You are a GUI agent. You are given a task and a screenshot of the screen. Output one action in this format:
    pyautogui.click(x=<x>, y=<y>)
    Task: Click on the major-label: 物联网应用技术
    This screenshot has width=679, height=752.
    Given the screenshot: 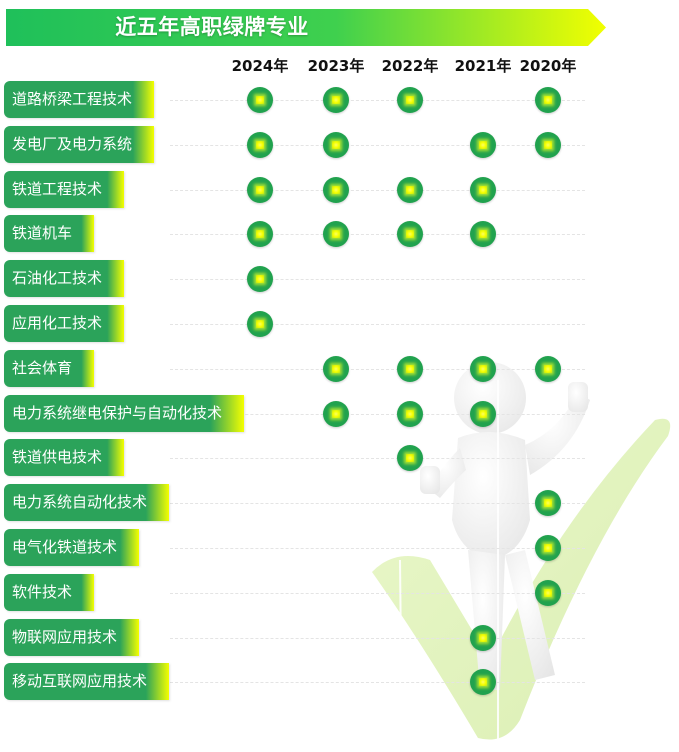 What is the action you would take?
    pyautogui.click(x=71, y=637)
    